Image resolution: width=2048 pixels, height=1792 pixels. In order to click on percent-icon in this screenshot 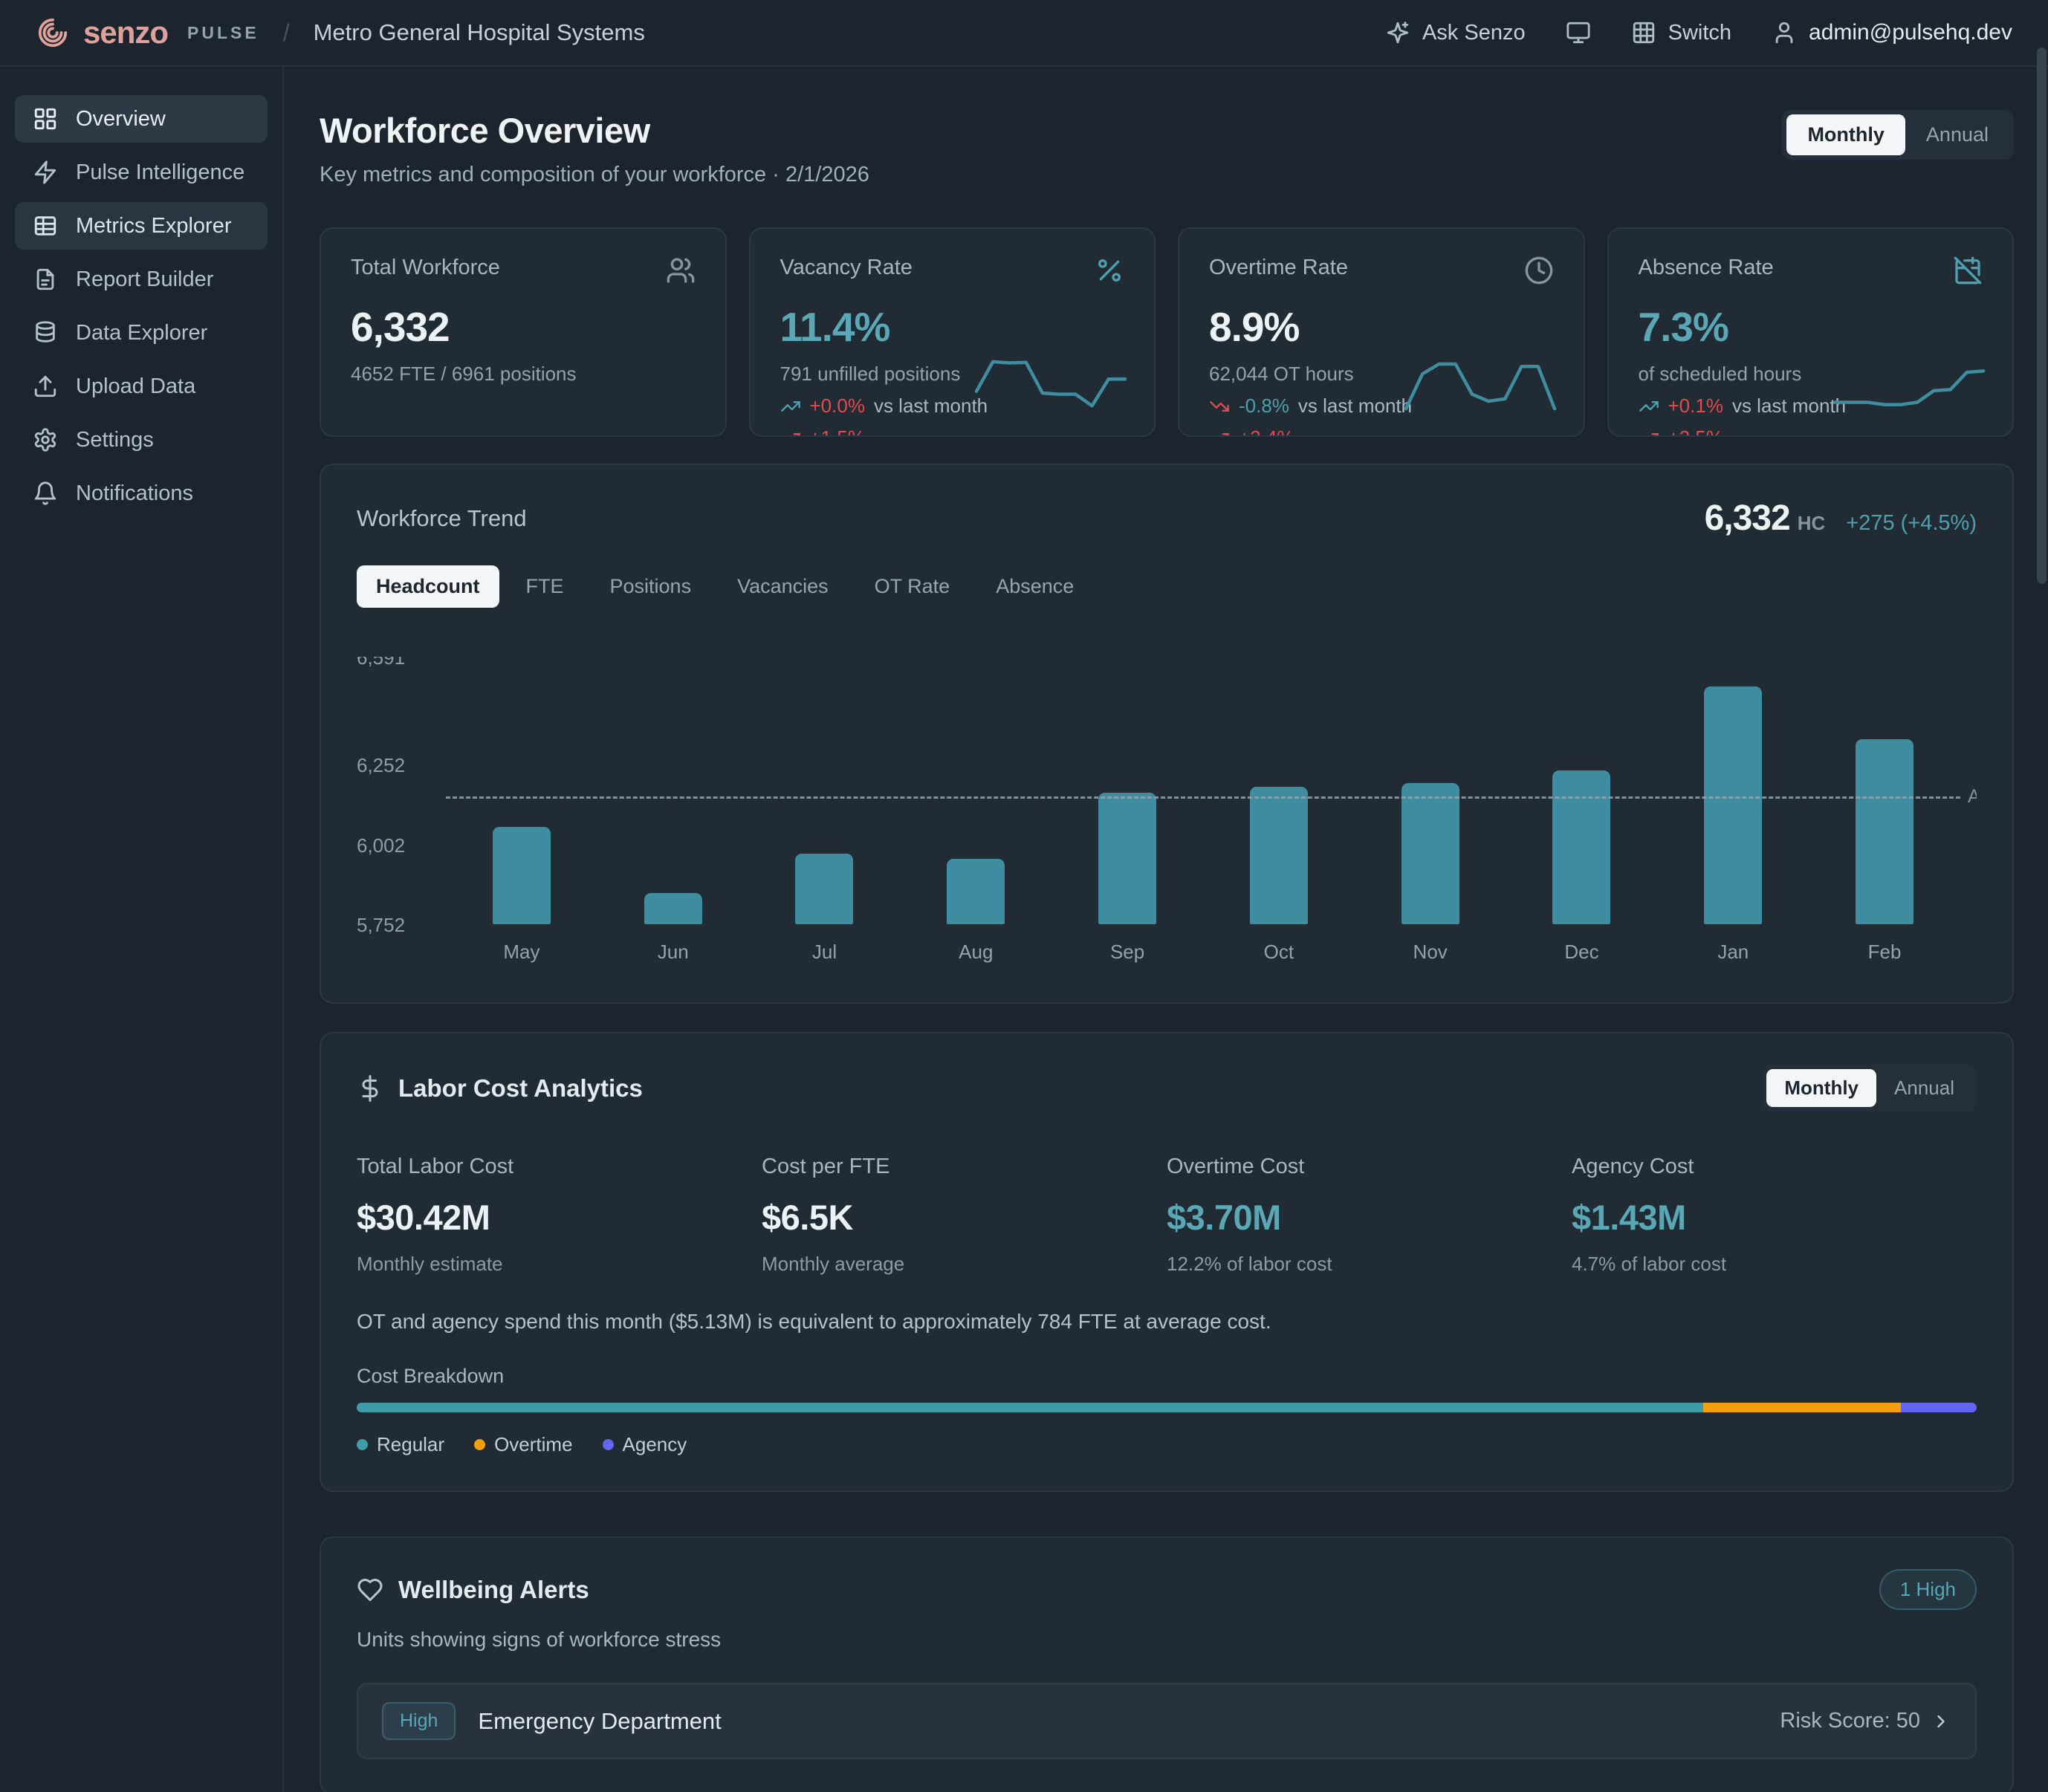, I will do `click(1109, 270)`.